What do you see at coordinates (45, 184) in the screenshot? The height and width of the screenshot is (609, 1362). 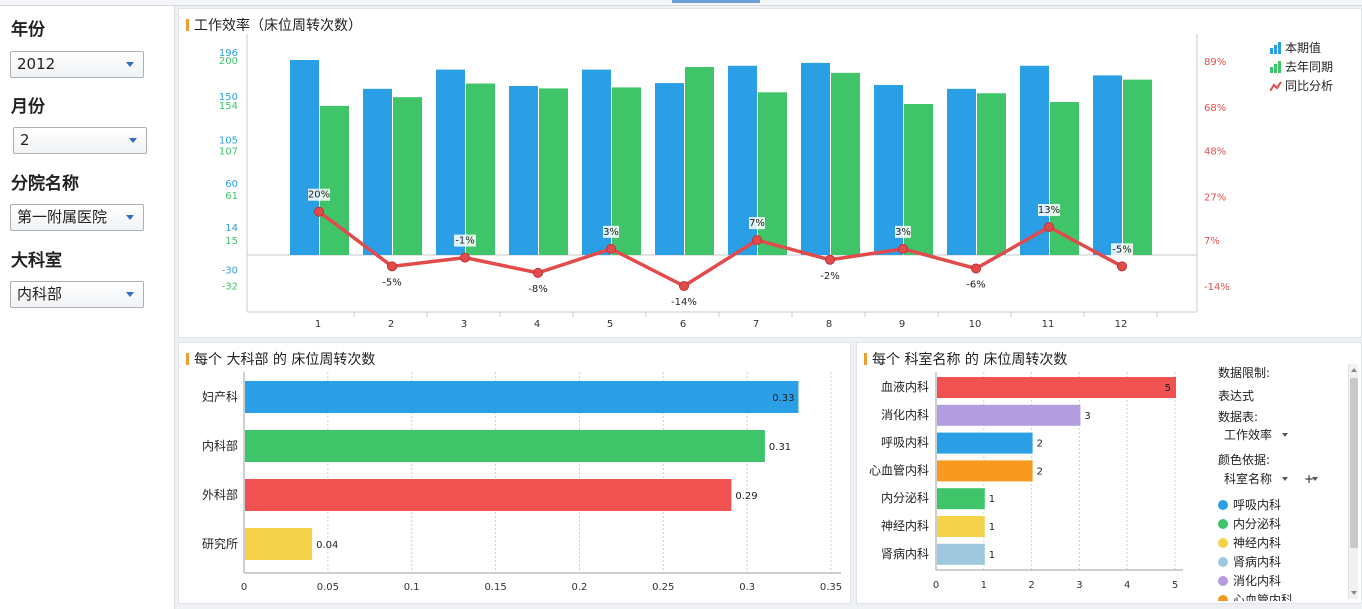 I see `branch-label: 分院名称` at bounding box center [45, 184].